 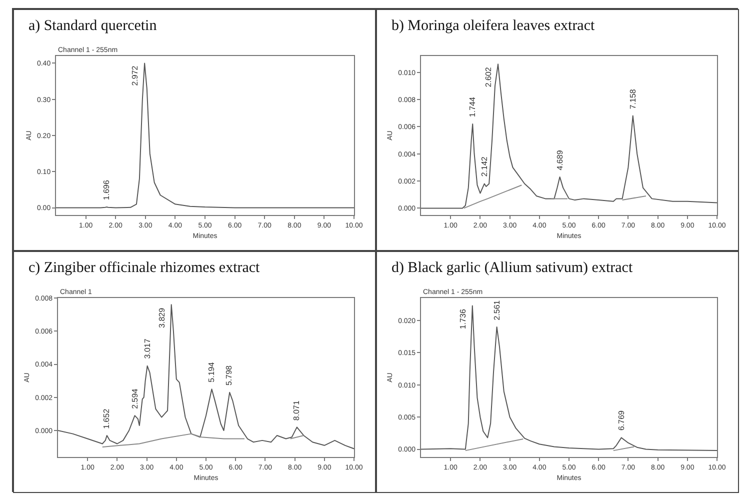 I want to click on chart-title: a) Standard quercetin, so click(x=93, y=26).